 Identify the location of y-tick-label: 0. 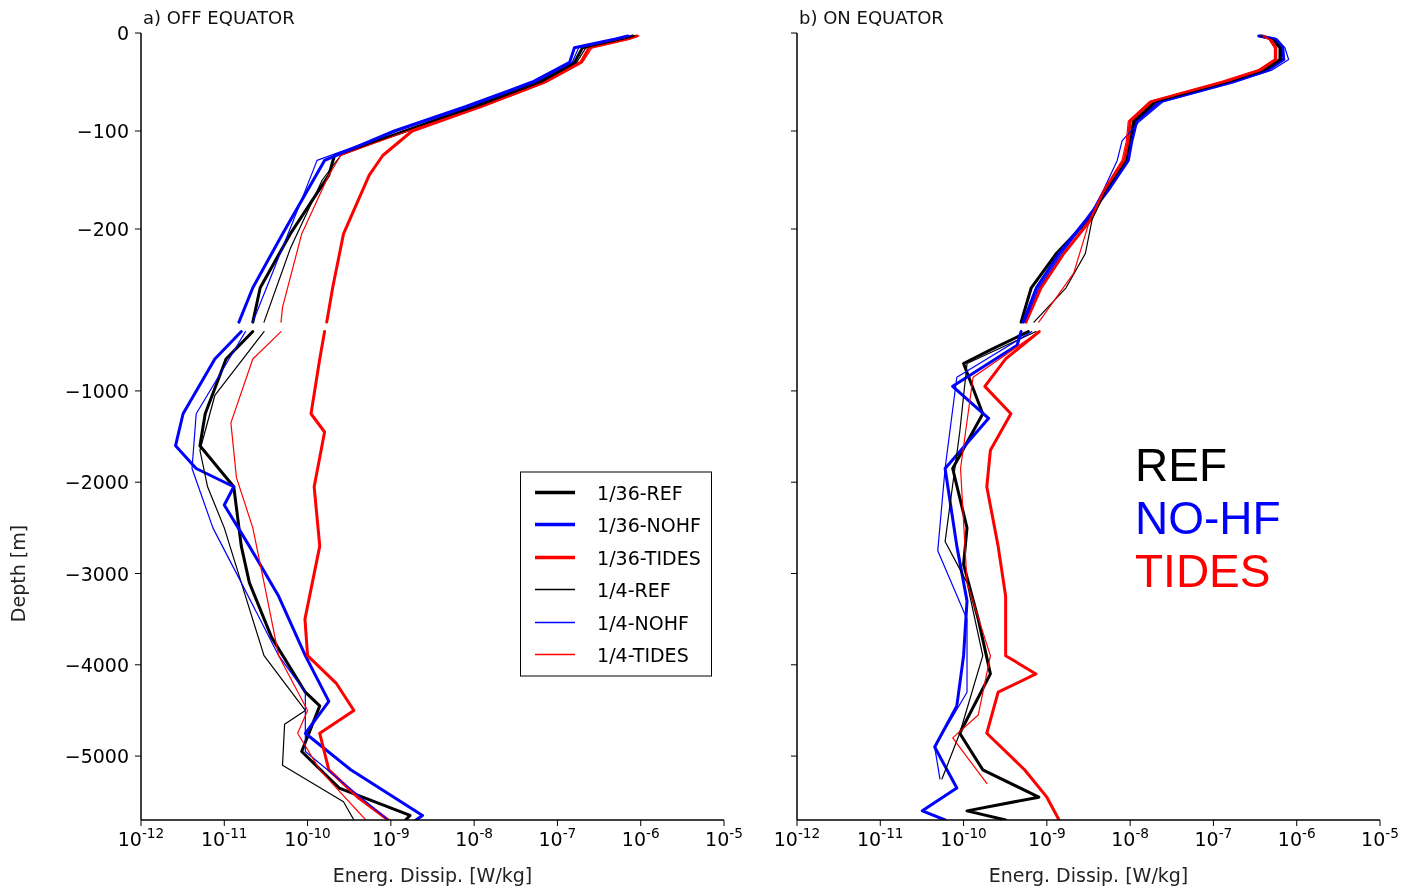
(122, 33).